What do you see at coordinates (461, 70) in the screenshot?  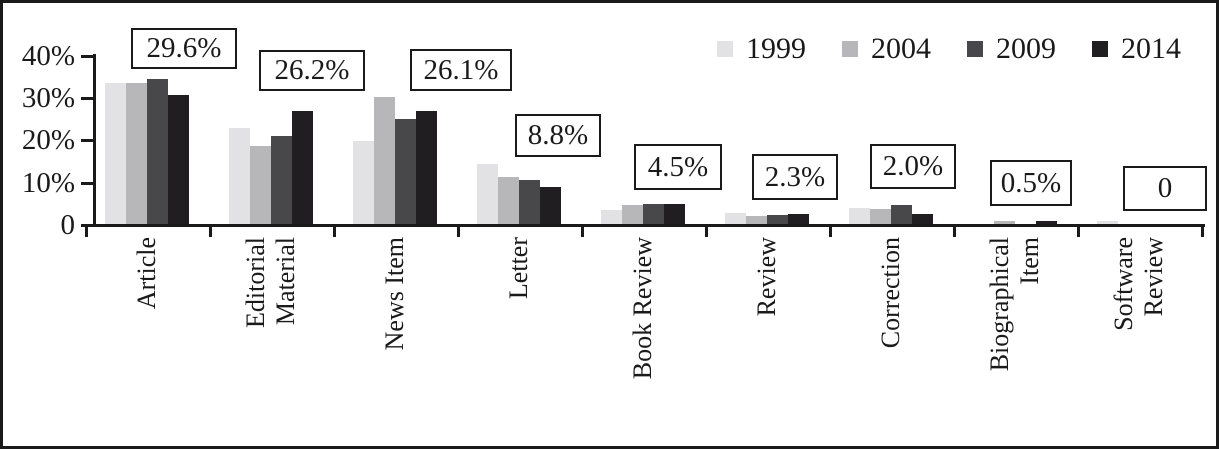 I see `annotation-box-news-item: 26.1%` at bounding box center [461, 70].